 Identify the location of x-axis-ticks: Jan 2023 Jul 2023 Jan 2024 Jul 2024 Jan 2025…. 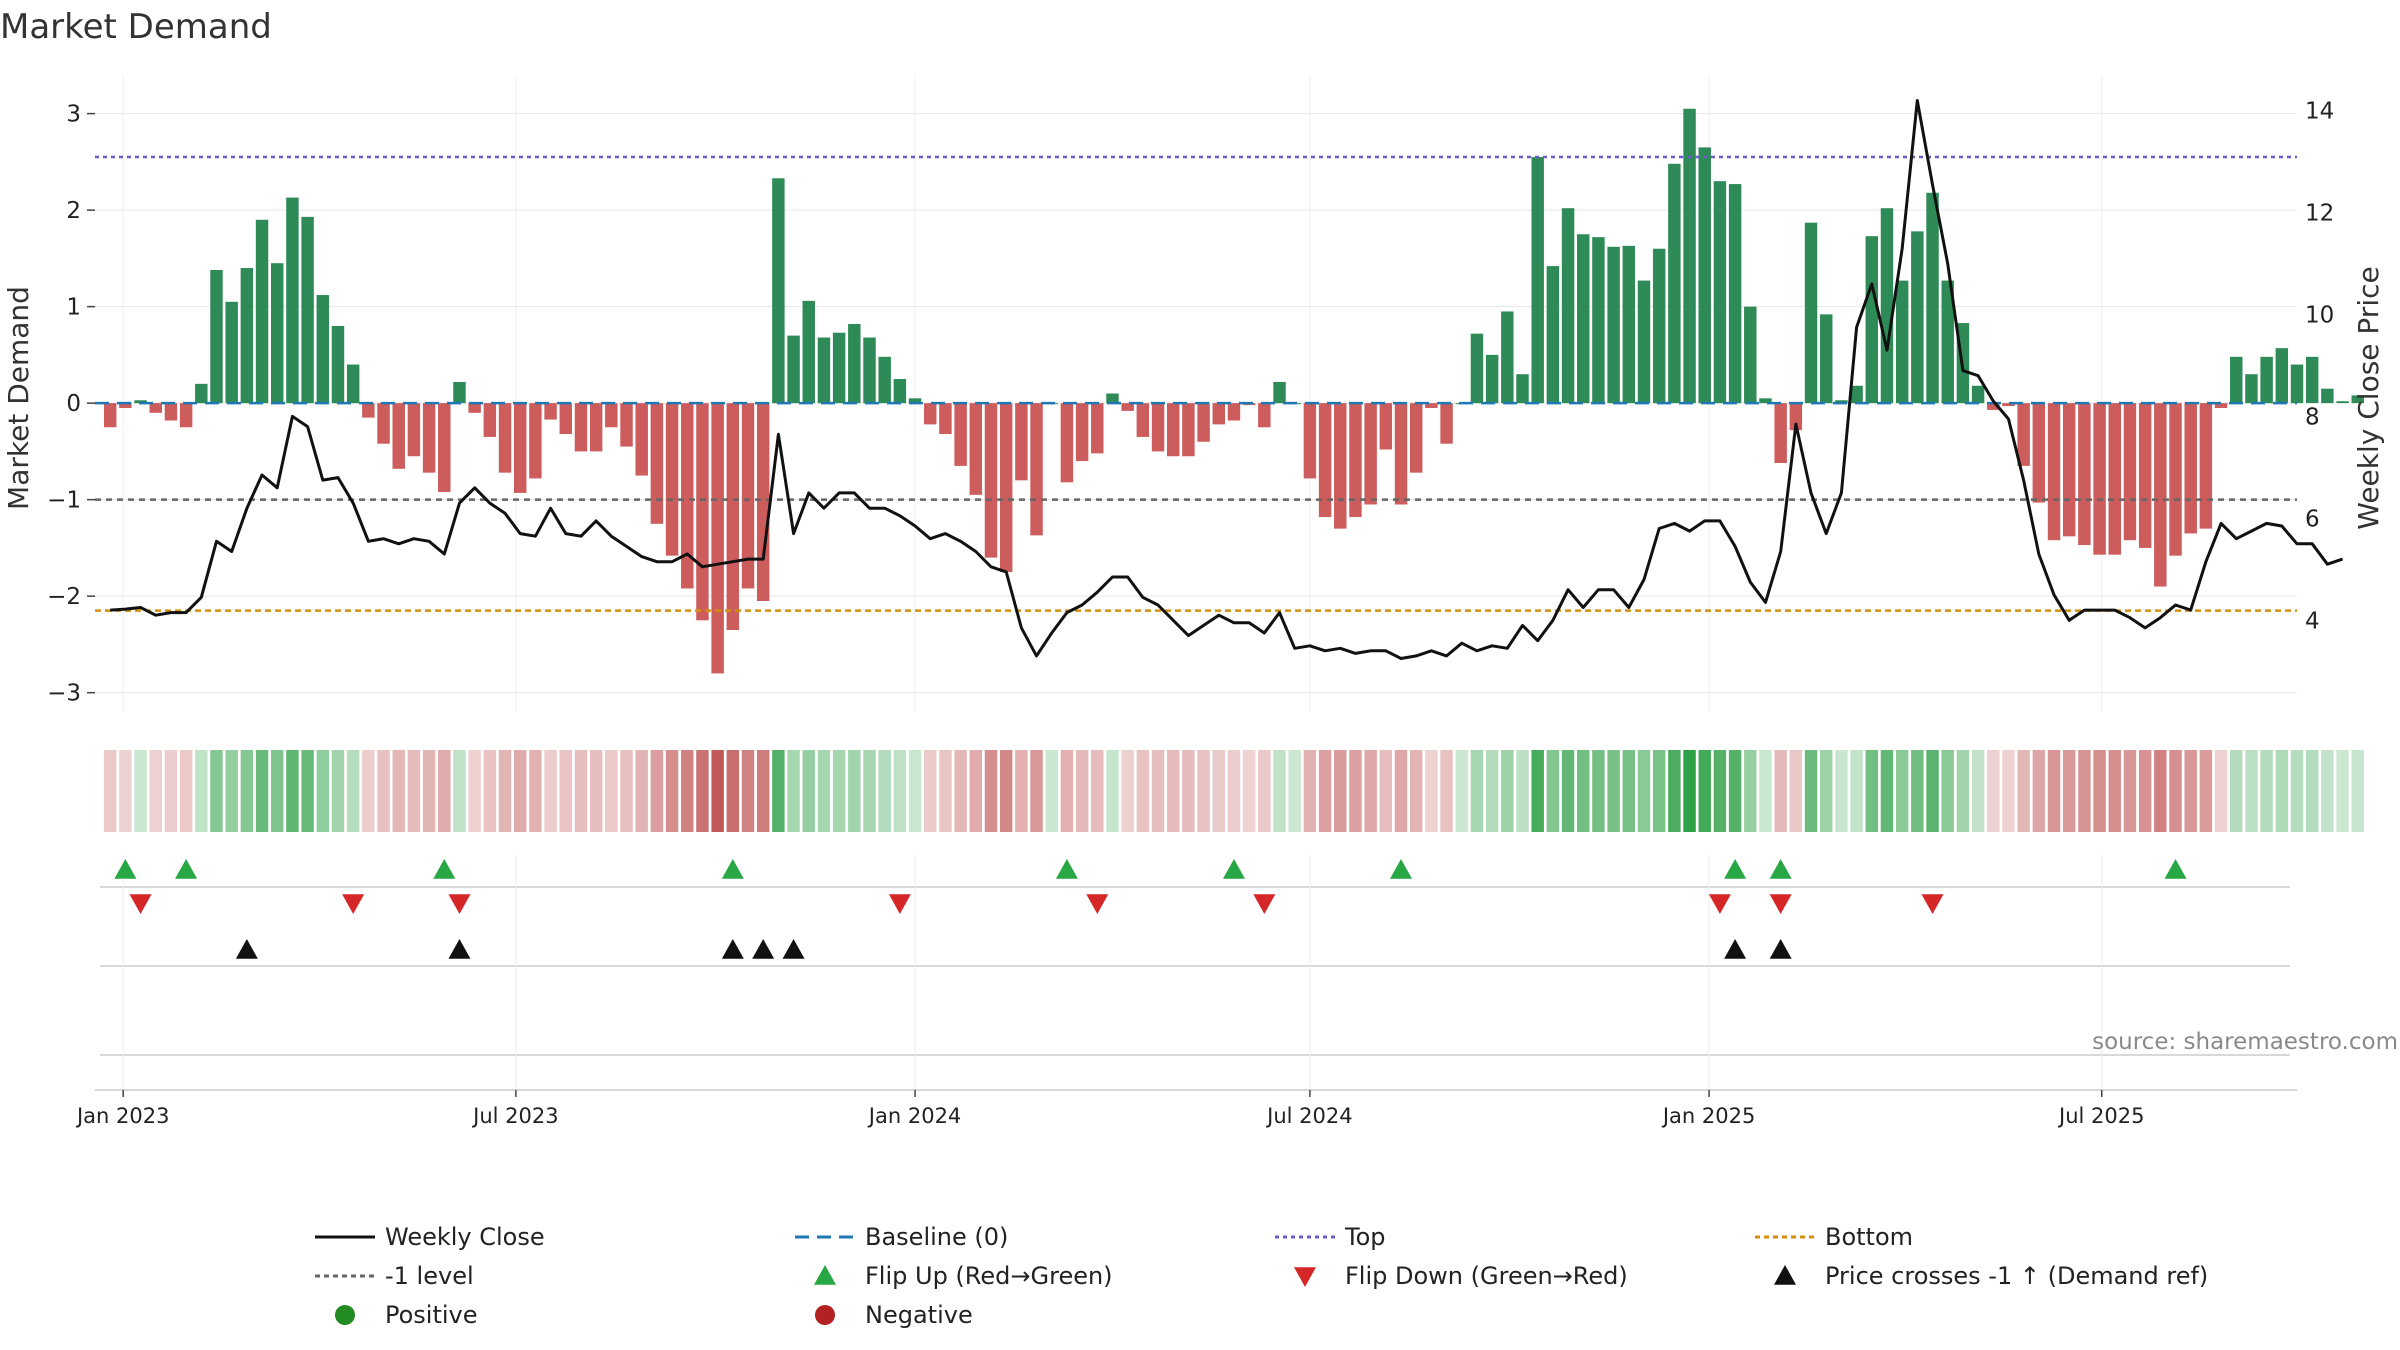
(1109, 1109).